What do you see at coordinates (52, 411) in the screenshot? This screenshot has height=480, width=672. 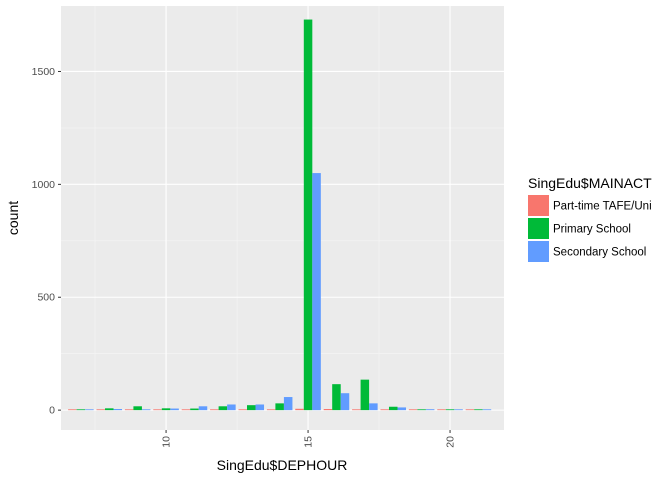 I see `y-tick-label-0: 0` at bounding box center [52, 411].